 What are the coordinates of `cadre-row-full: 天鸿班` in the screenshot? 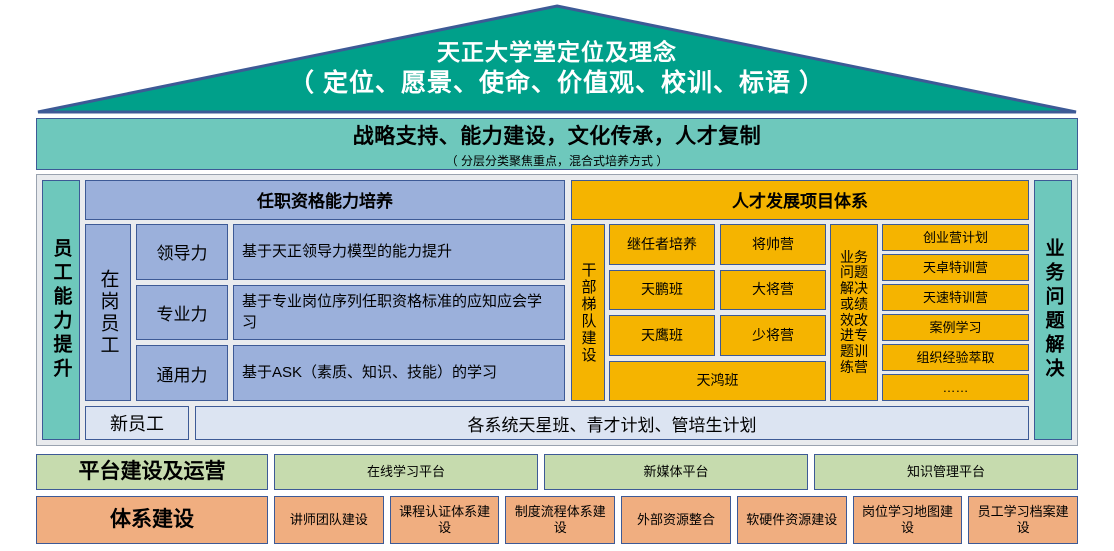 It's located at (717, 380).